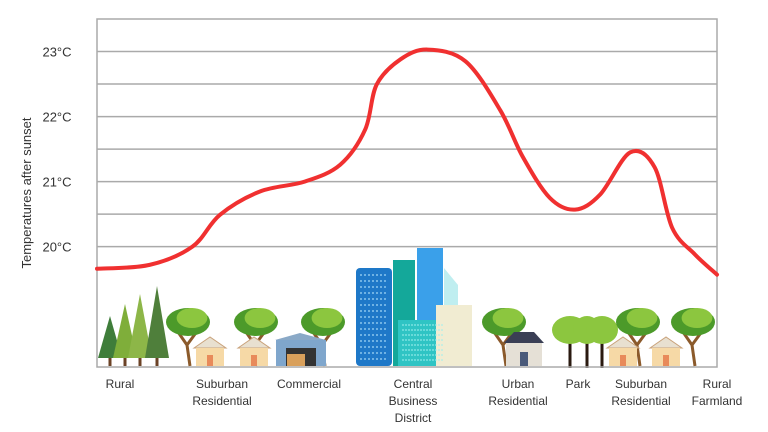 The height and width of the screenshot is (432, 768). I want to click on urban-house-icon, so click(524, 349).